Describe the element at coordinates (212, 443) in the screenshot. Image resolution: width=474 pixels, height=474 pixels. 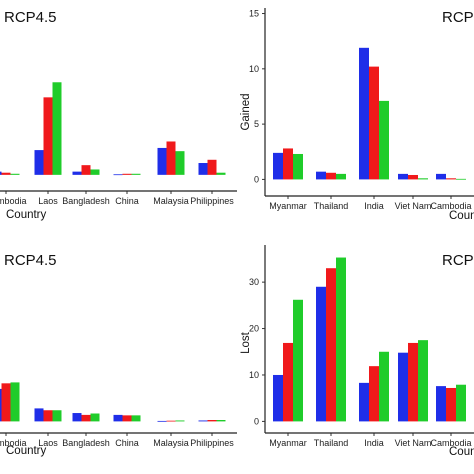
I see `x-tick-label: Philippines` at that location.